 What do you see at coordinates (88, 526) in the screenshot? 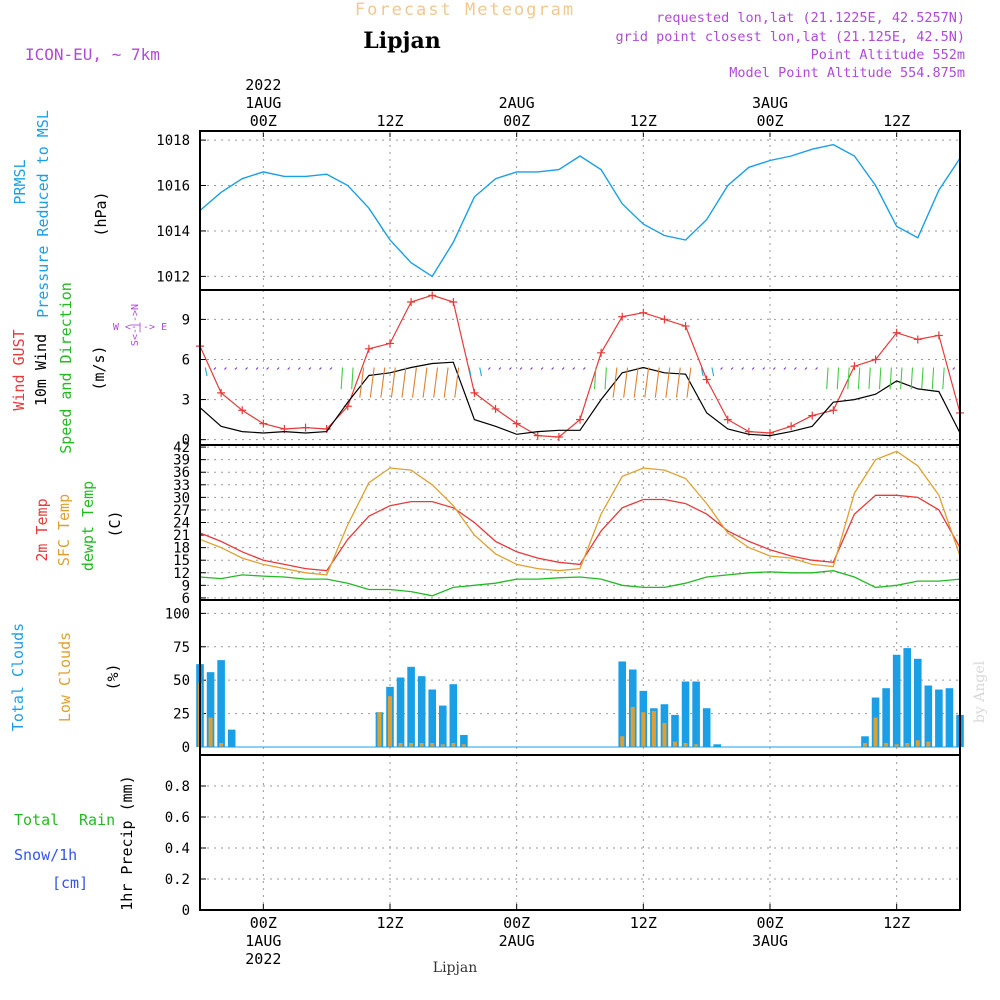
I see `temp-label-dewpt: dewpt Temp` at bounding box center [88, 526].